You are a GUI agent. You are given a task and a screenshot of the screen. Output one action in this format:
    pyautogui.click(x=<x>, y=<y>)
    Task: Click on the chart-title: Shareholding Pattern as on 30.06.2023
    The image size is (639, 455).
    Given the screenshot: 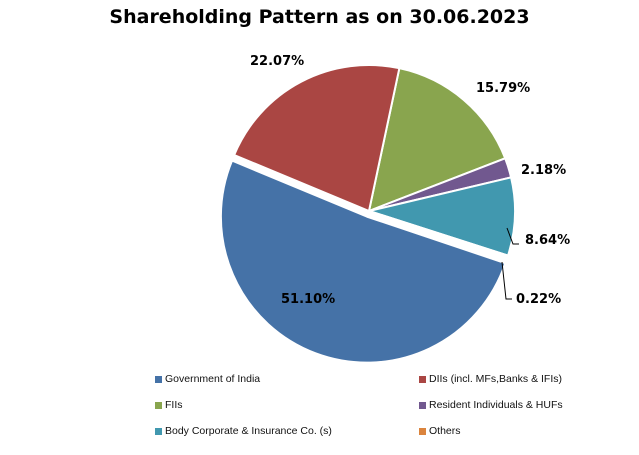 What is the action you would take?
    pyautogui.click(x=319, y=17)
    